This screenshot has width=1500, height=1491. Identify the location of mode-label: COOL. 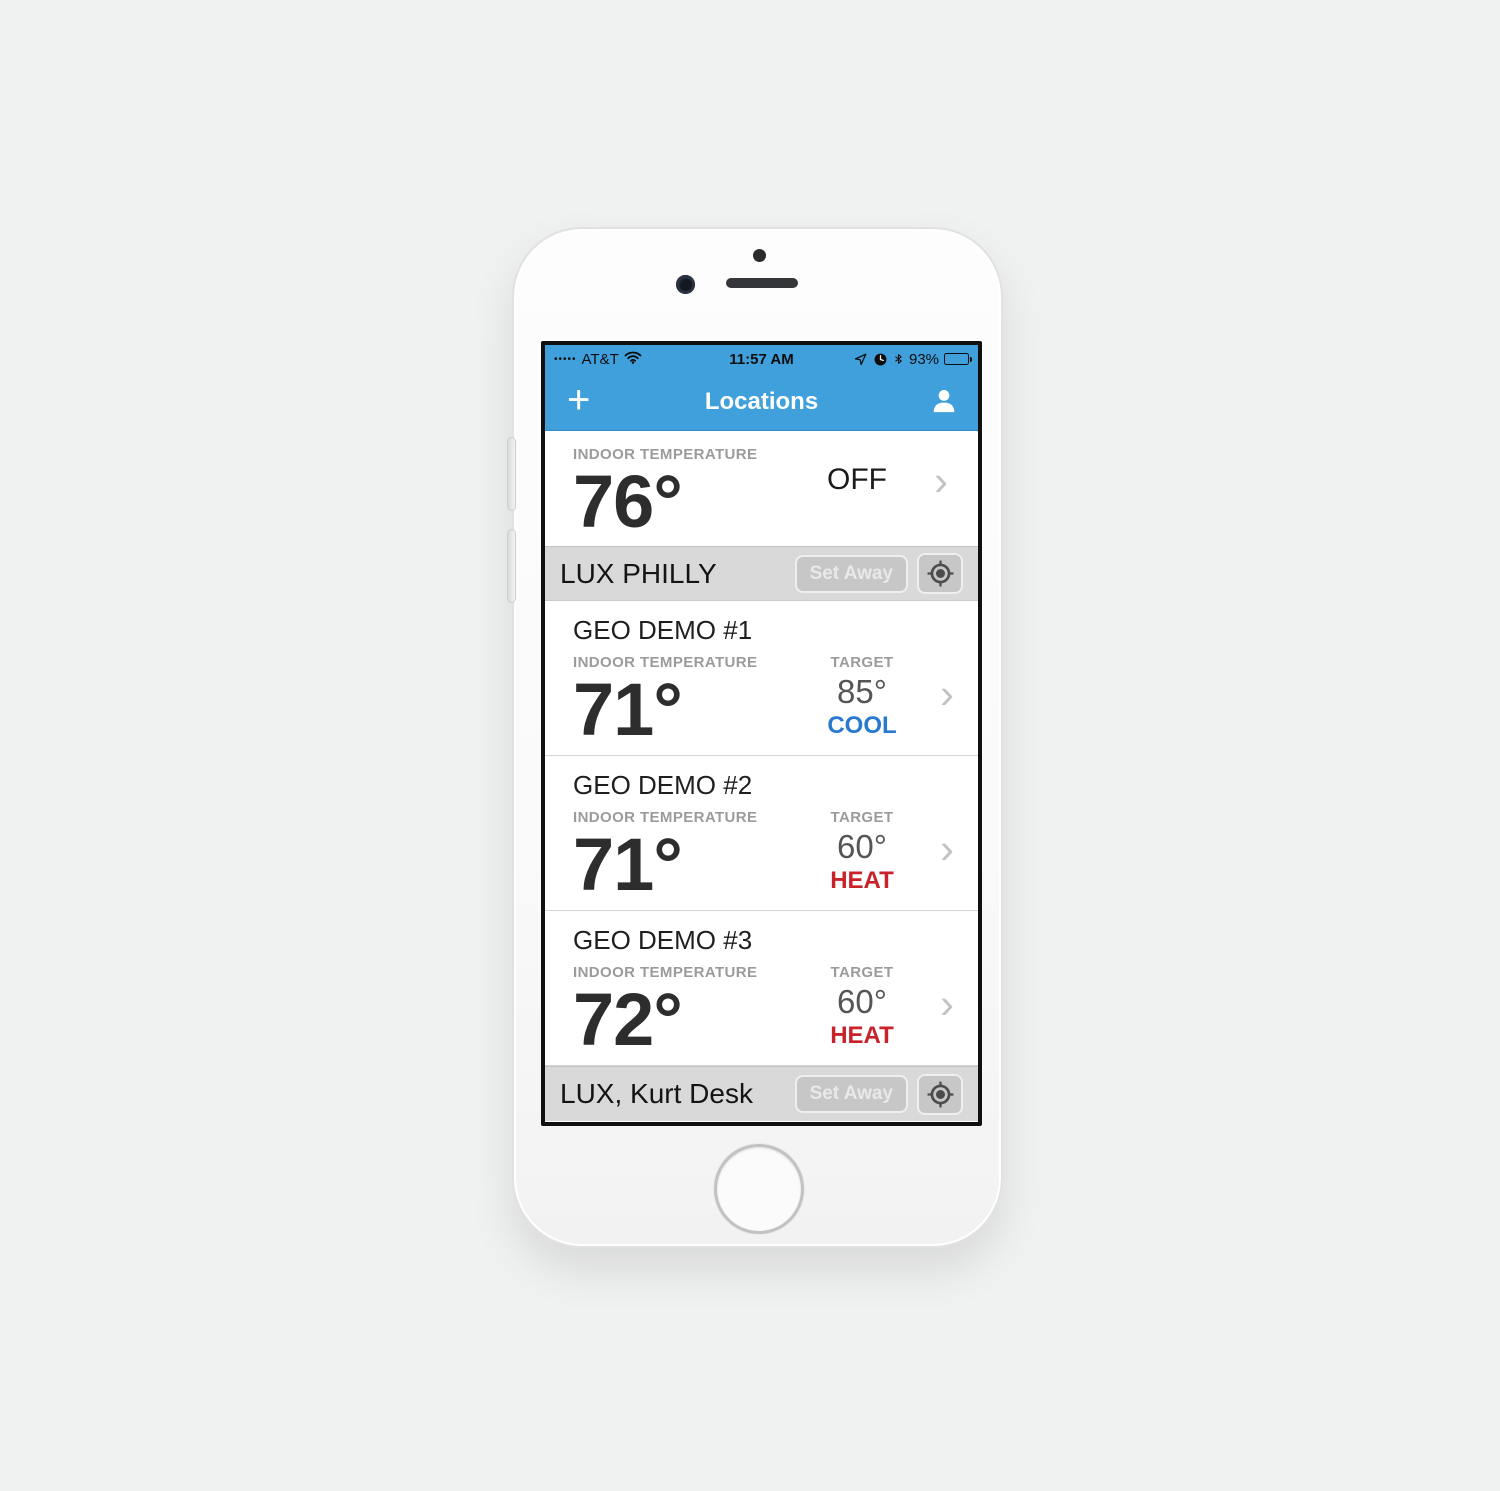
(862, 725).